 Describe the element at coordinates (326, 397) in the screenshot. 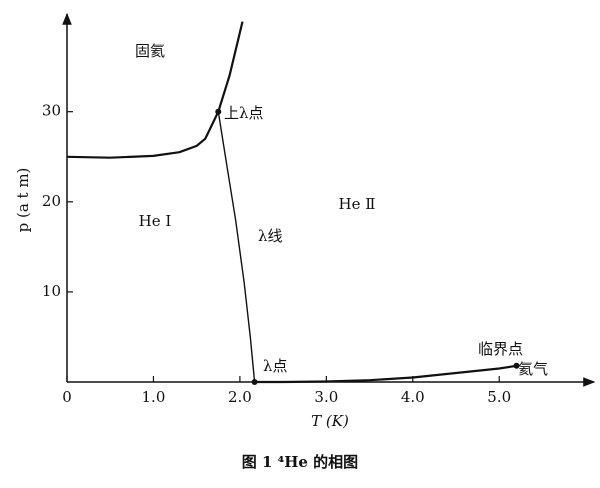

I see `x-tick-label: 3.0` at that location.